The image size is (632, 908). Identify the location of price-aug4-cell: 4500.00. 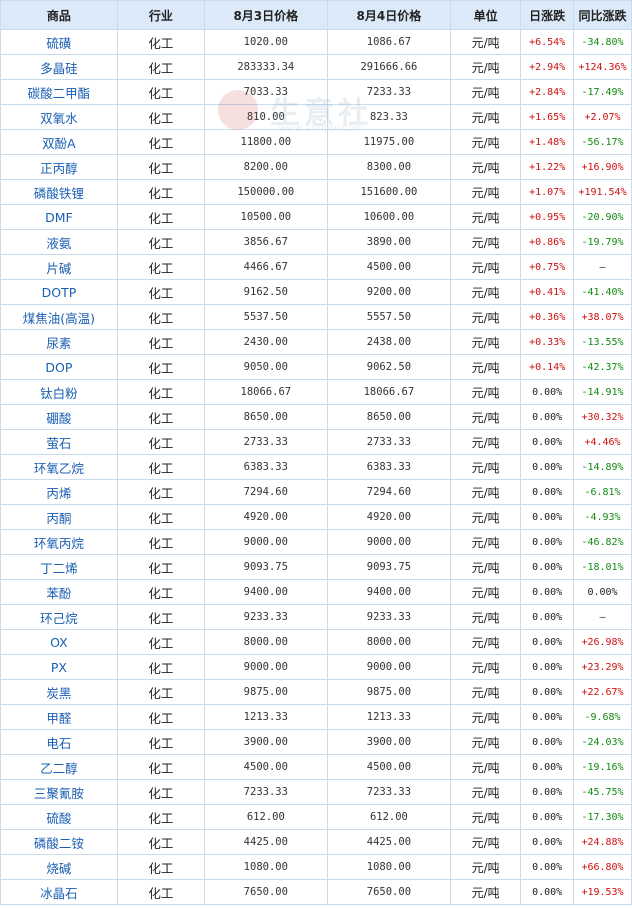
(388, 767).